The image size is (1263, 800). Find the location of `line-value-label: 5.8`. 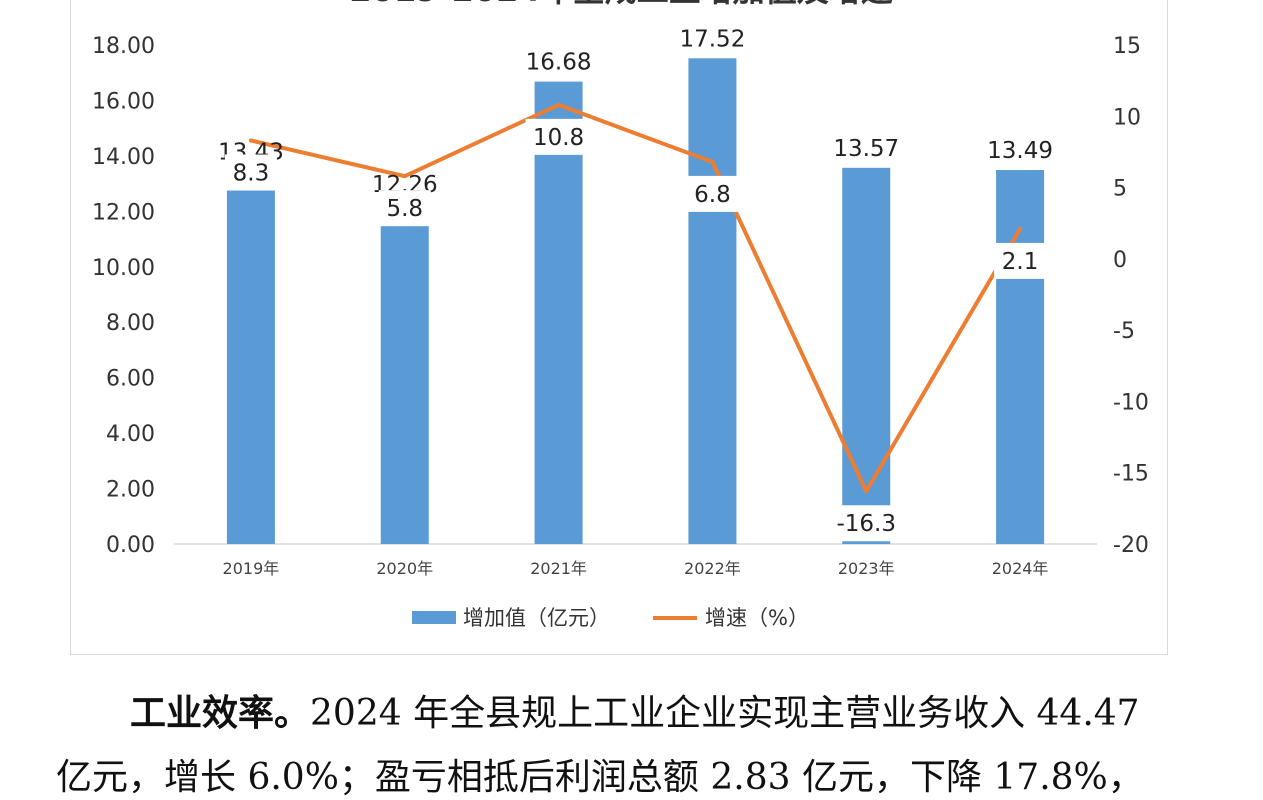

line-value-label: 5.8 is located at coordinates (404, 209).